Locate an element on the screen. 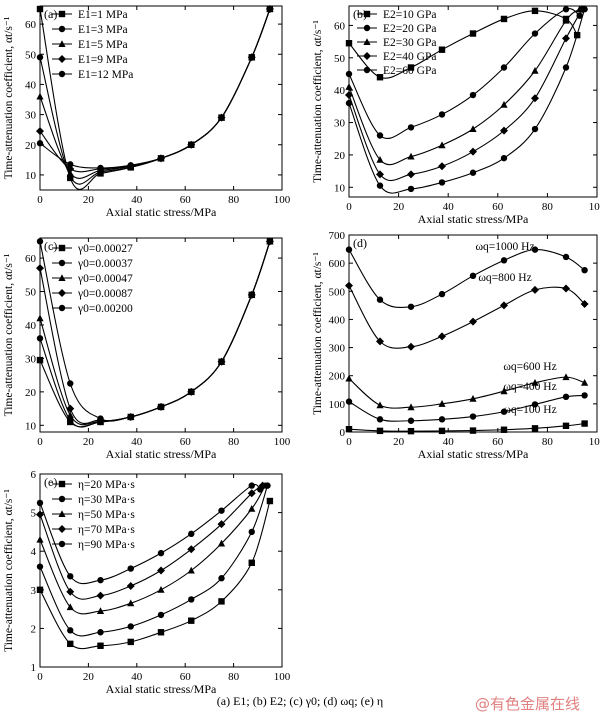 This screenshot has height=721, width=600. y-tick-label: 40 is located at coordinates (31, 326).